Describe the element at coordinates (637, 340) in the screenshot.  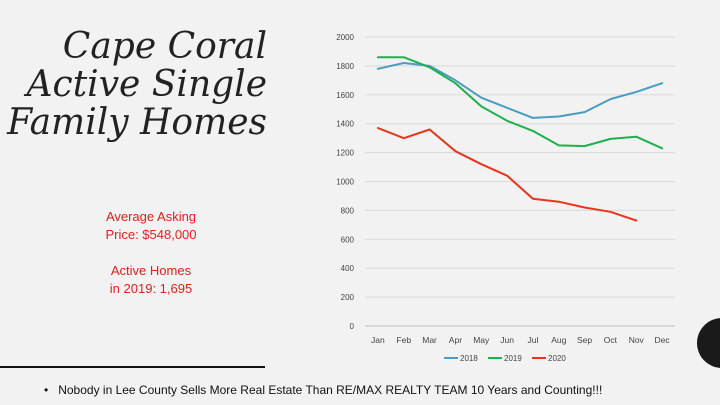
I see `x-tick-label-nov: Nov` at that location.